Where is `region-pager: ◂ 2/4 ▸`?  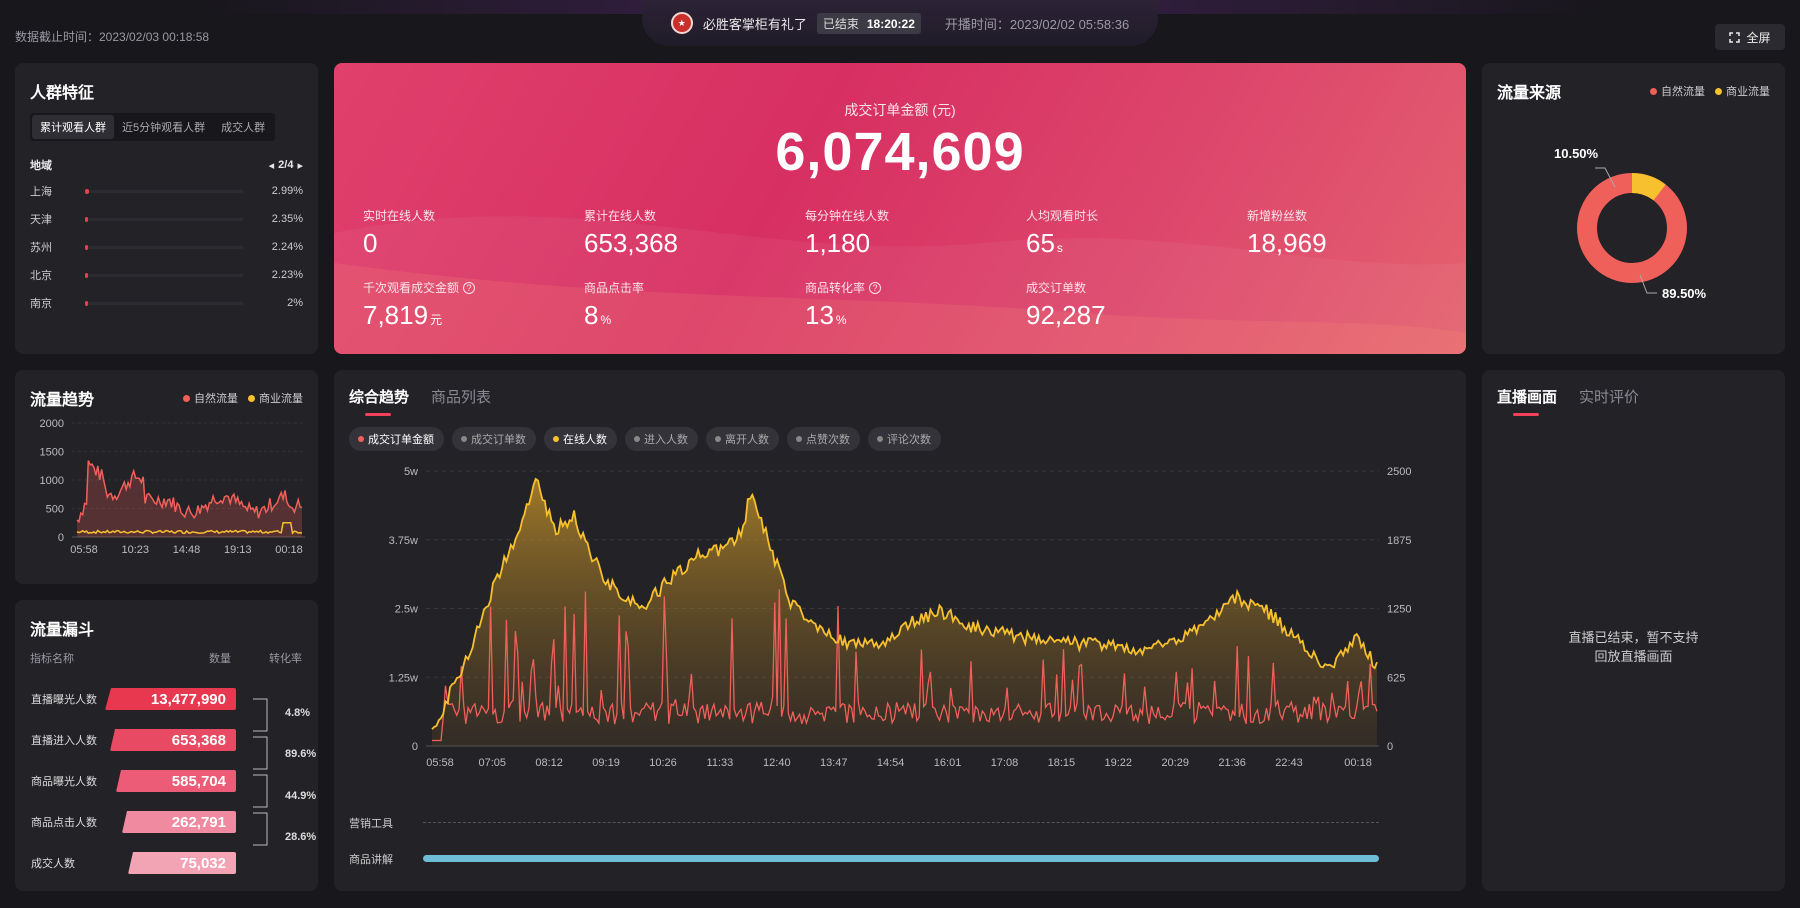 region-pager: ◂ 2/4 ▸ is located at coordinates (286, 165).